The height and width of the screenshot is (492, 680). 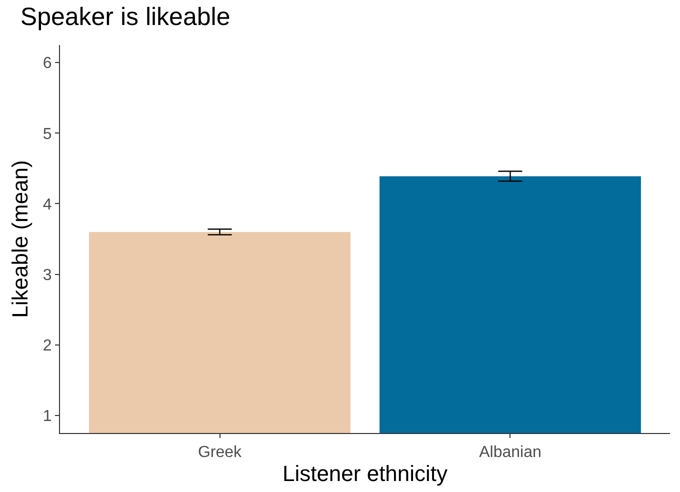 I want to click on y-tick-label: 2, so click(x=47, y=345).